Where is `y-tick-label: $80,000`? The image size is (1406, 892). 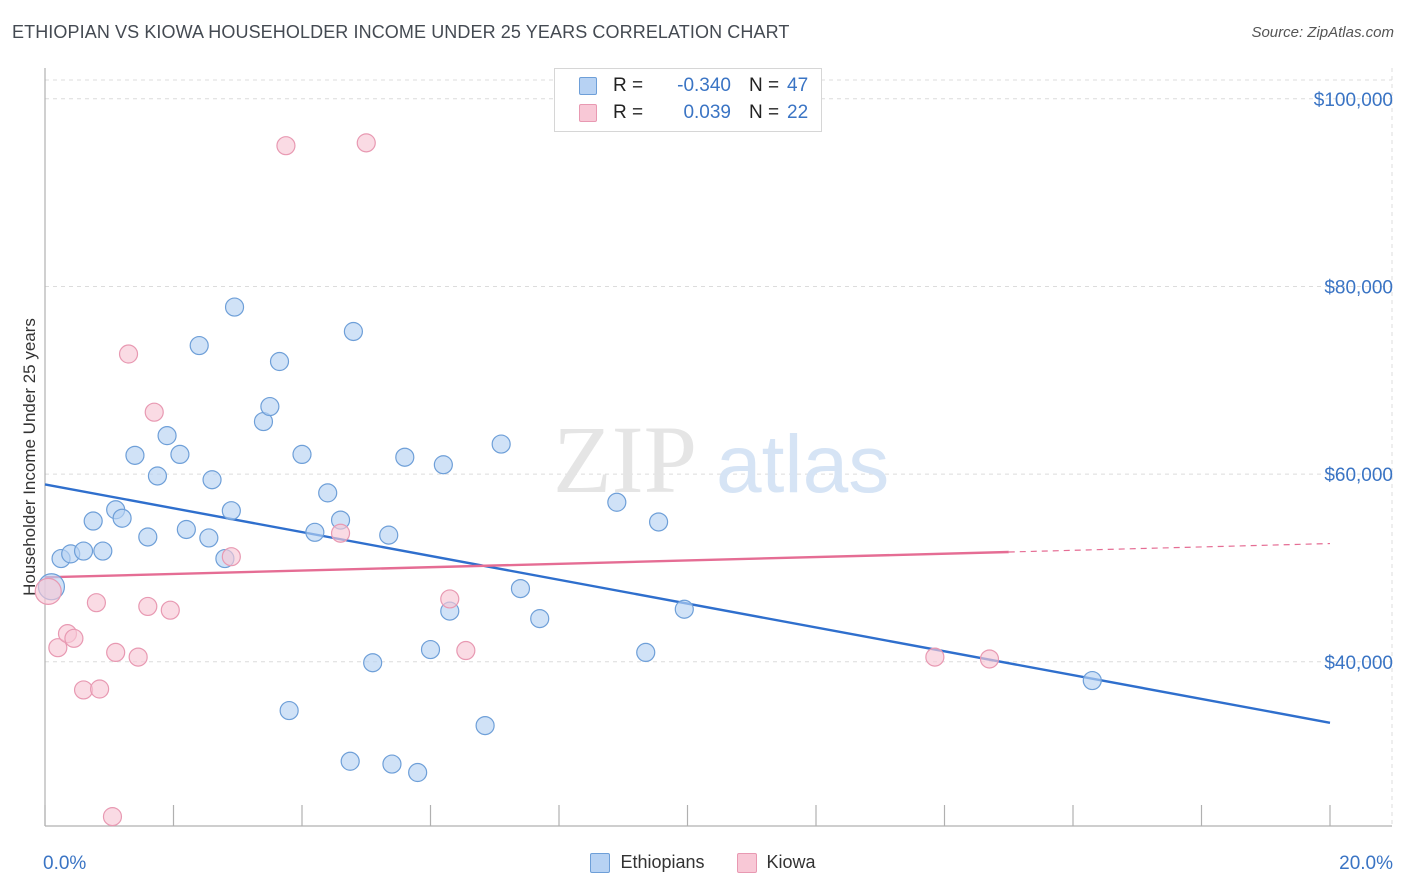
y-tick-label: $80,000 is located at coordinates (1358, 287).